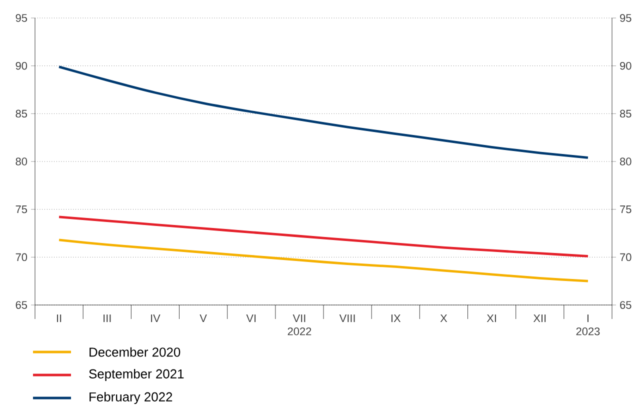 The width and height of the screenshot is (633, 420). What do you see at coordinates (22, 18) in the screenshot?
I see `y-tick-label: 95` at bounding box center [22, 18].